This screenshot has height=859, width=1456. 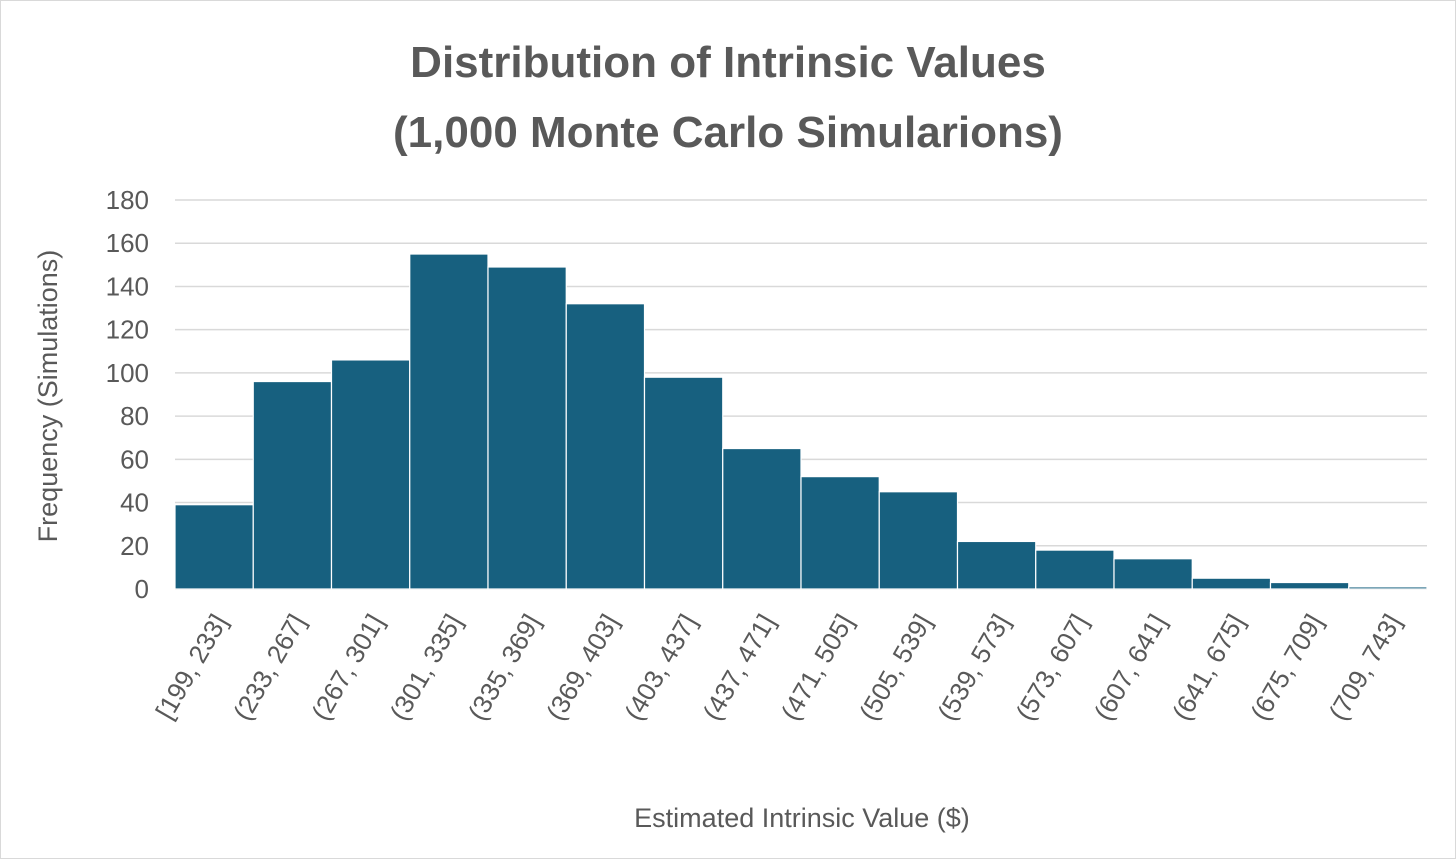 What do you see at coordinates (134, 416) in the screenshot?
I see `y-tick-label: 80` at bounding box center [134, 416].